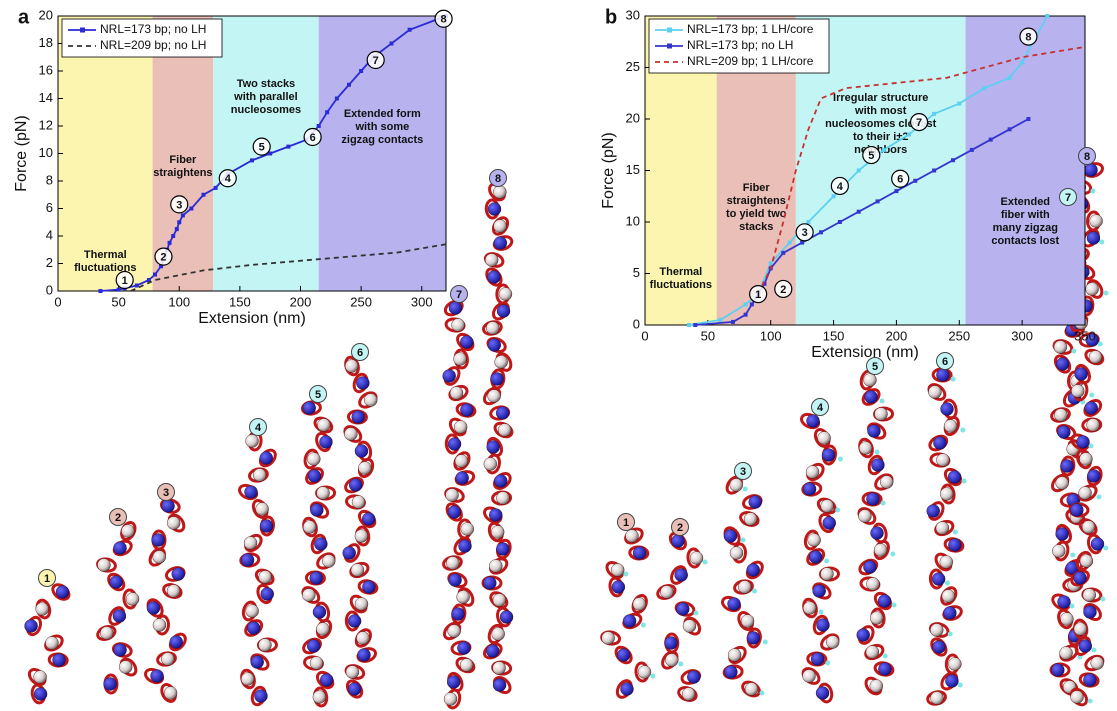  What do you see at coordinates (21, 153) in the screenshot?
I see `y-axis-label: Force (pN)` at bounding box center [21, 153].